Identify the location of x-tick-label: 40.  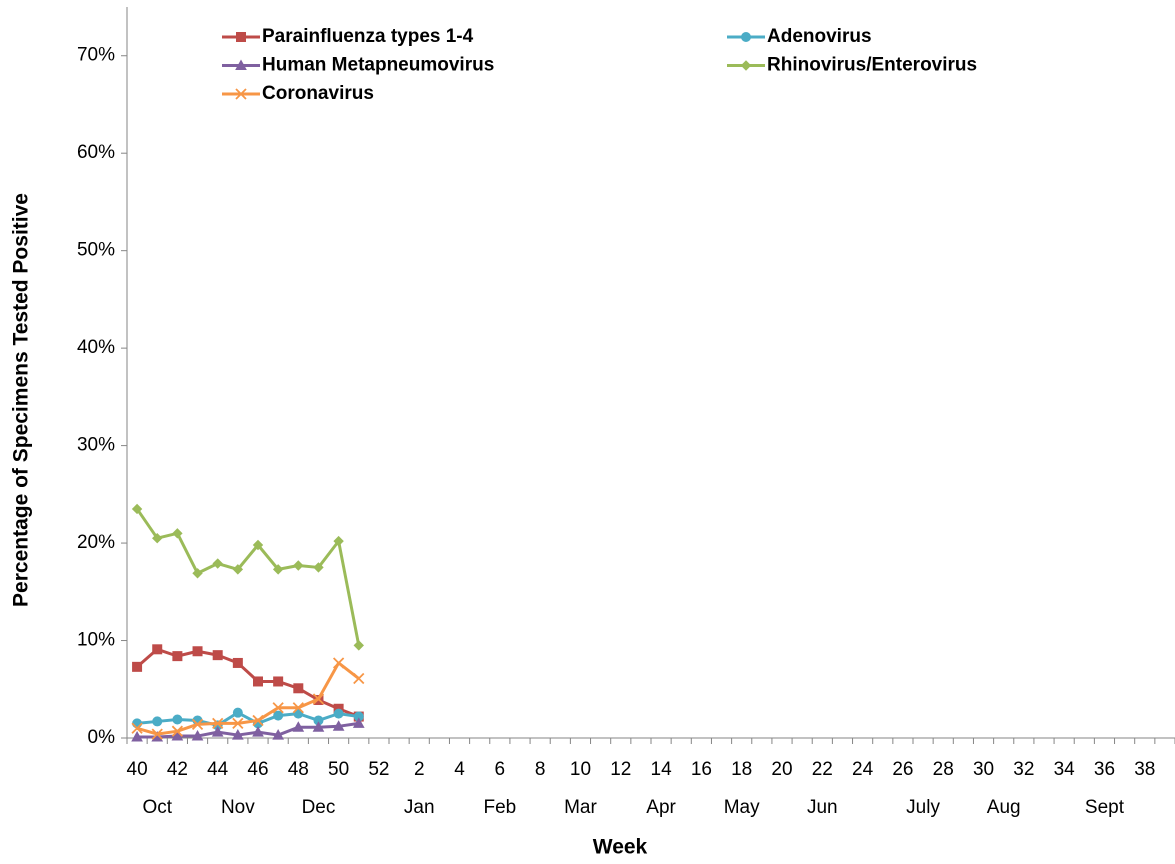
(137, 769).